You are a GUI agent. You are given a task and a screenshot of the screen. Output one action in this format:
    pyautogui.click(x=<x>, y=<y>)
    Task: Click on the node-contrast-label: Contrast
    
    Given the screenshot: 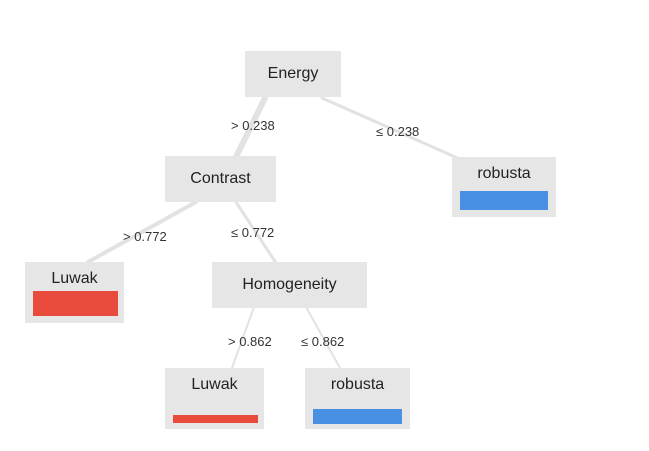 What is the action you would take?
    pyautogui.click(x=220, y=178)
    